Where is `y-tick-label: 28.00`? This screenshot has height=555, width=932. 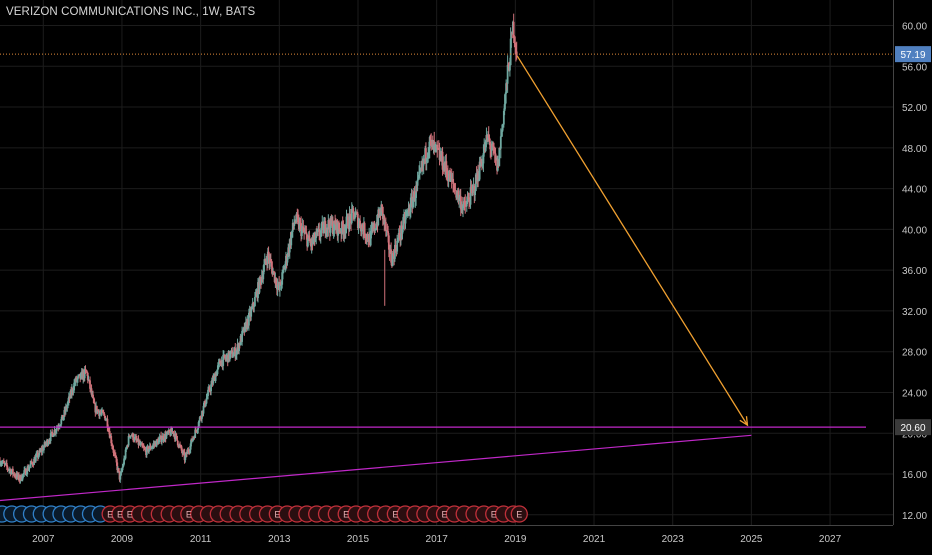
y-tick-label: 28.00 is located at coordinates (914, 353).